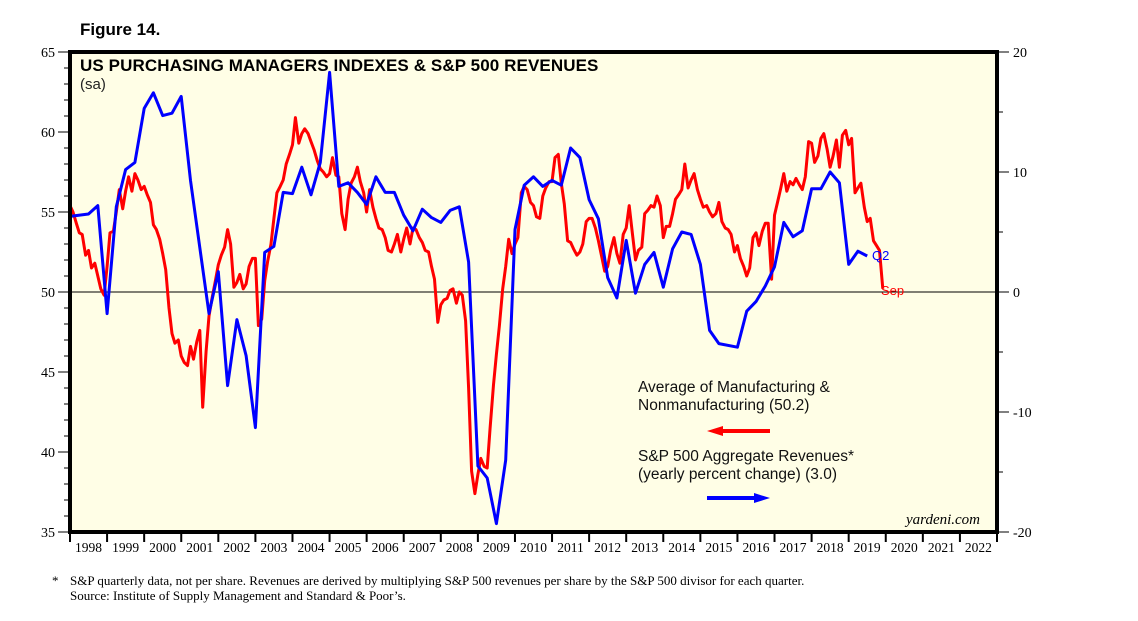 This screenshot has height=621, width=1138. I want to click on left-tick-label: 40, so click(48, 453).